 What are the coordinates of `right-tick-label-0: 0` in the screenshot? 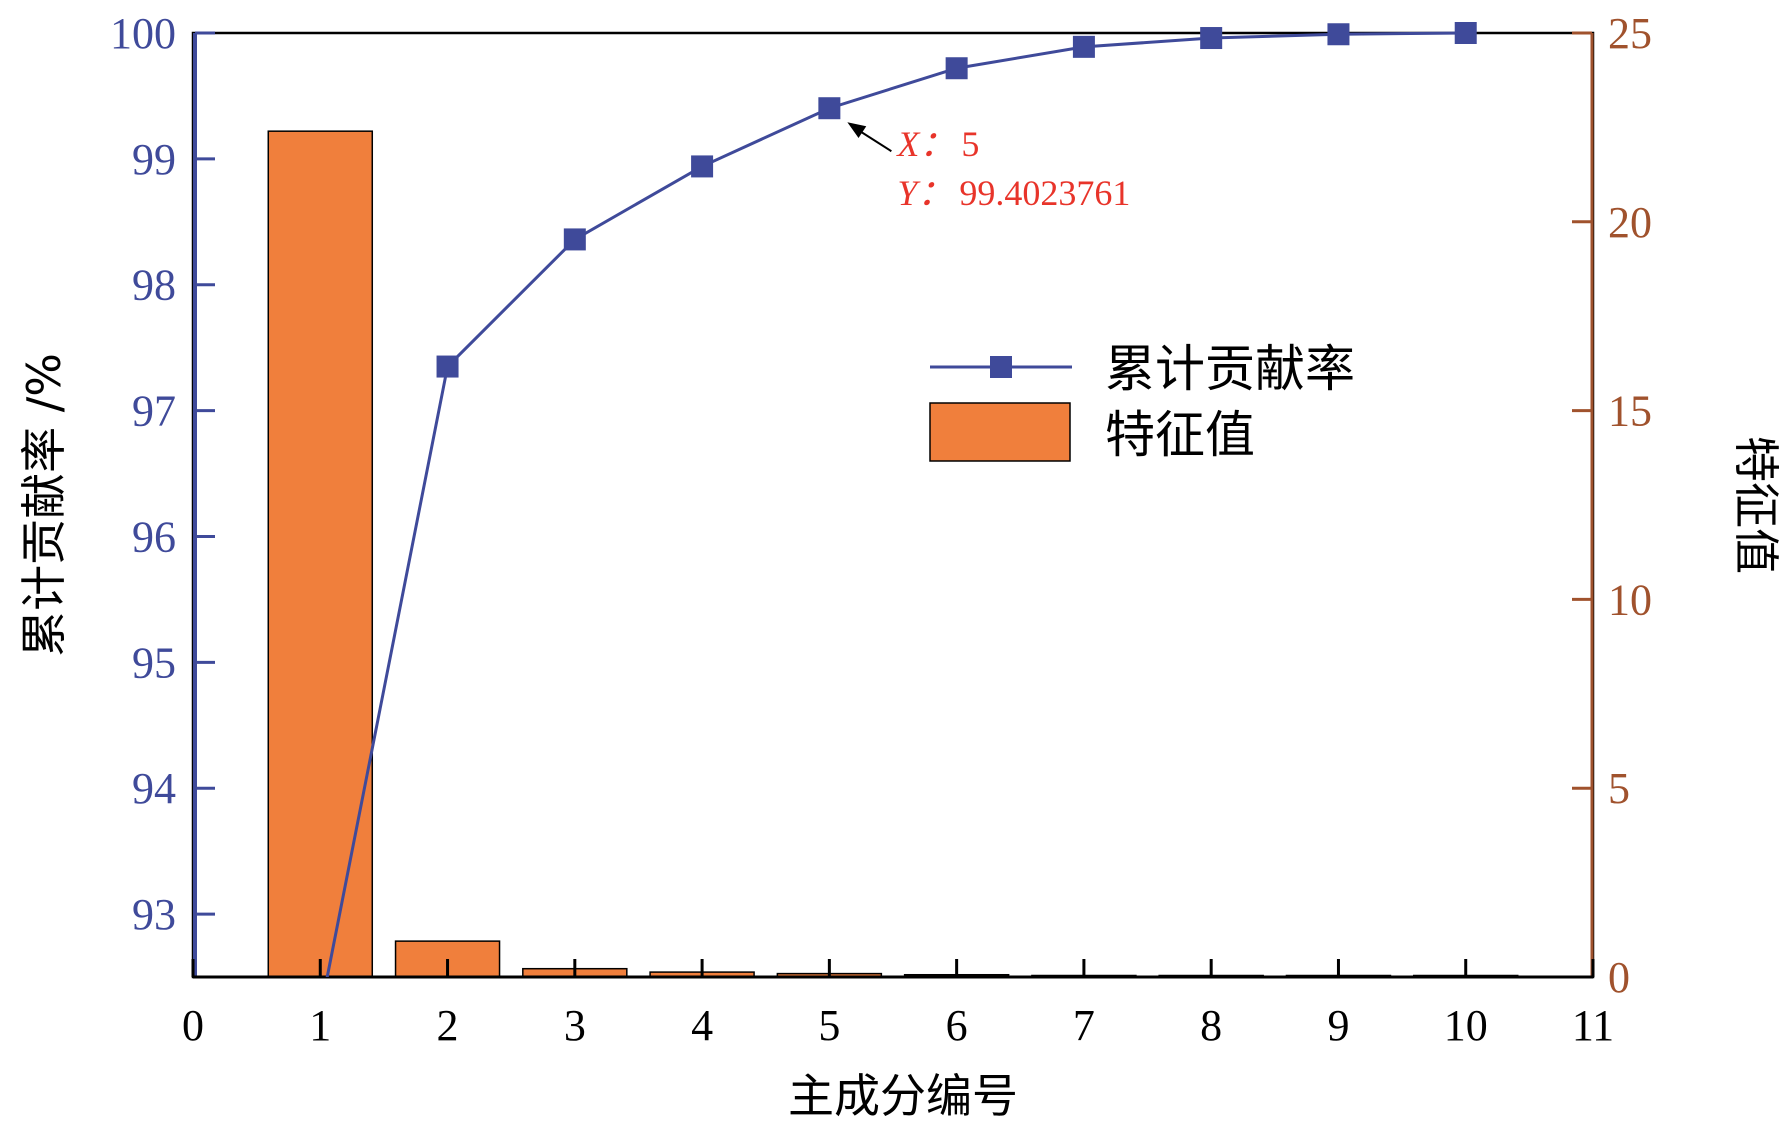 It's located at (1619, 977).